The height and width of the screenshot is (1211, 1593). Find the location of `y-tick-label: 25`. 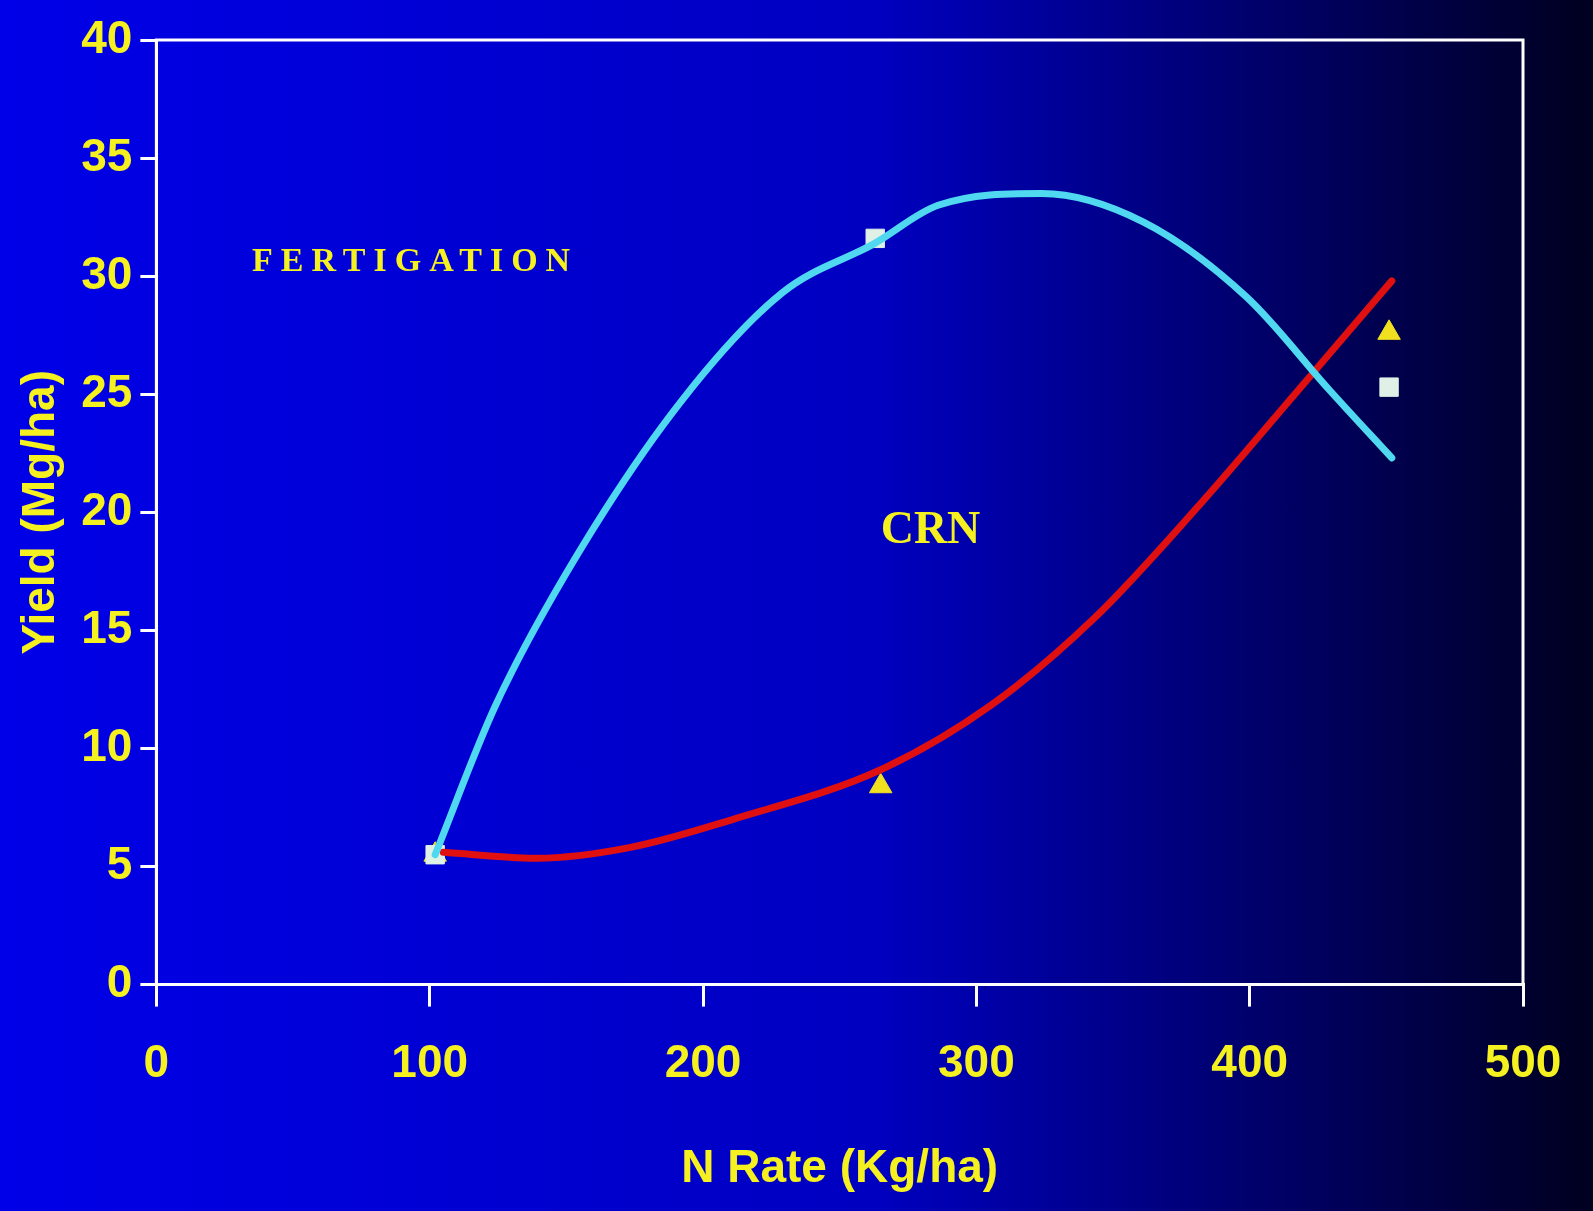

y-tick-label: 25 is located at coordinates (107, 390).